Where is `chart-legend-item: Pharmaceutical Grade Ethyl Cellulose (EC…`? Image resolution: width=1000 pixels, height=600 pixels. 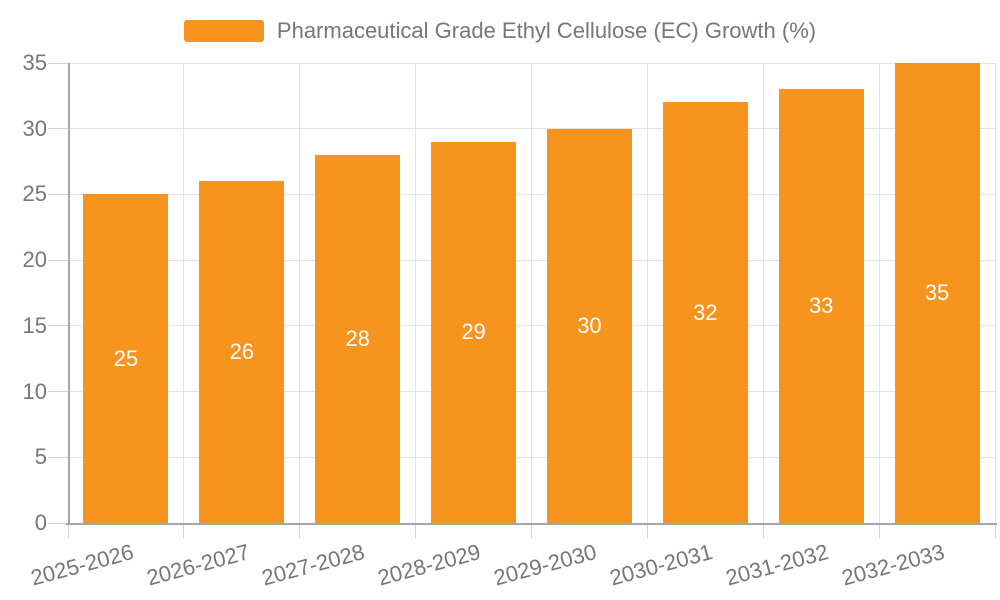 chart-legend-item: Pharmaceutical Grade Ethyl Cellulose (EC… is located at coordinates (500, 31).